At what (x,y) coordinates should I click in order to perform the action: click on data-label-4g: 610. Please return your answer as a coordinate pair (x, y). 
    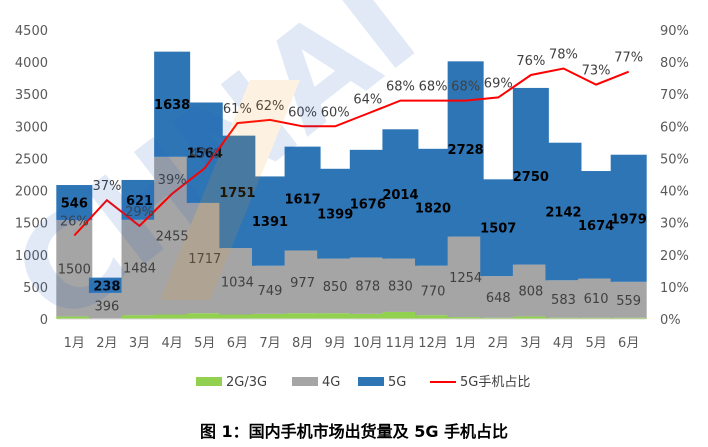
    Looking at the image, I should click on (596, 299).